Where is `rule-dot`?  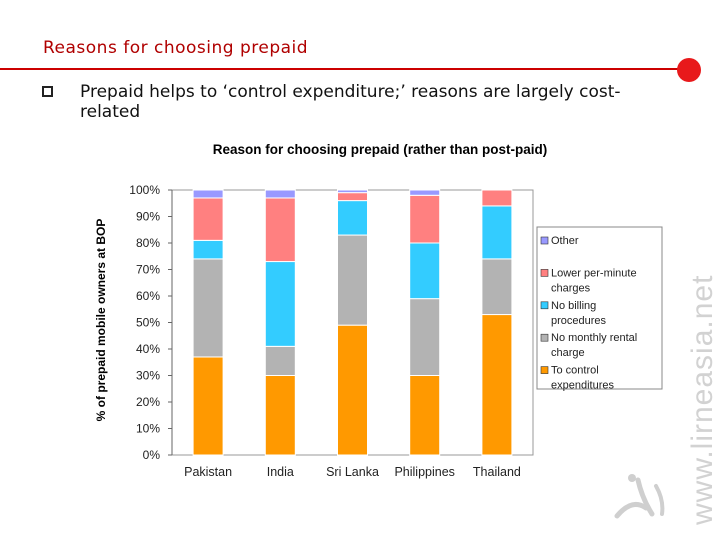 rule-dot is located at coordinates (689, 70).